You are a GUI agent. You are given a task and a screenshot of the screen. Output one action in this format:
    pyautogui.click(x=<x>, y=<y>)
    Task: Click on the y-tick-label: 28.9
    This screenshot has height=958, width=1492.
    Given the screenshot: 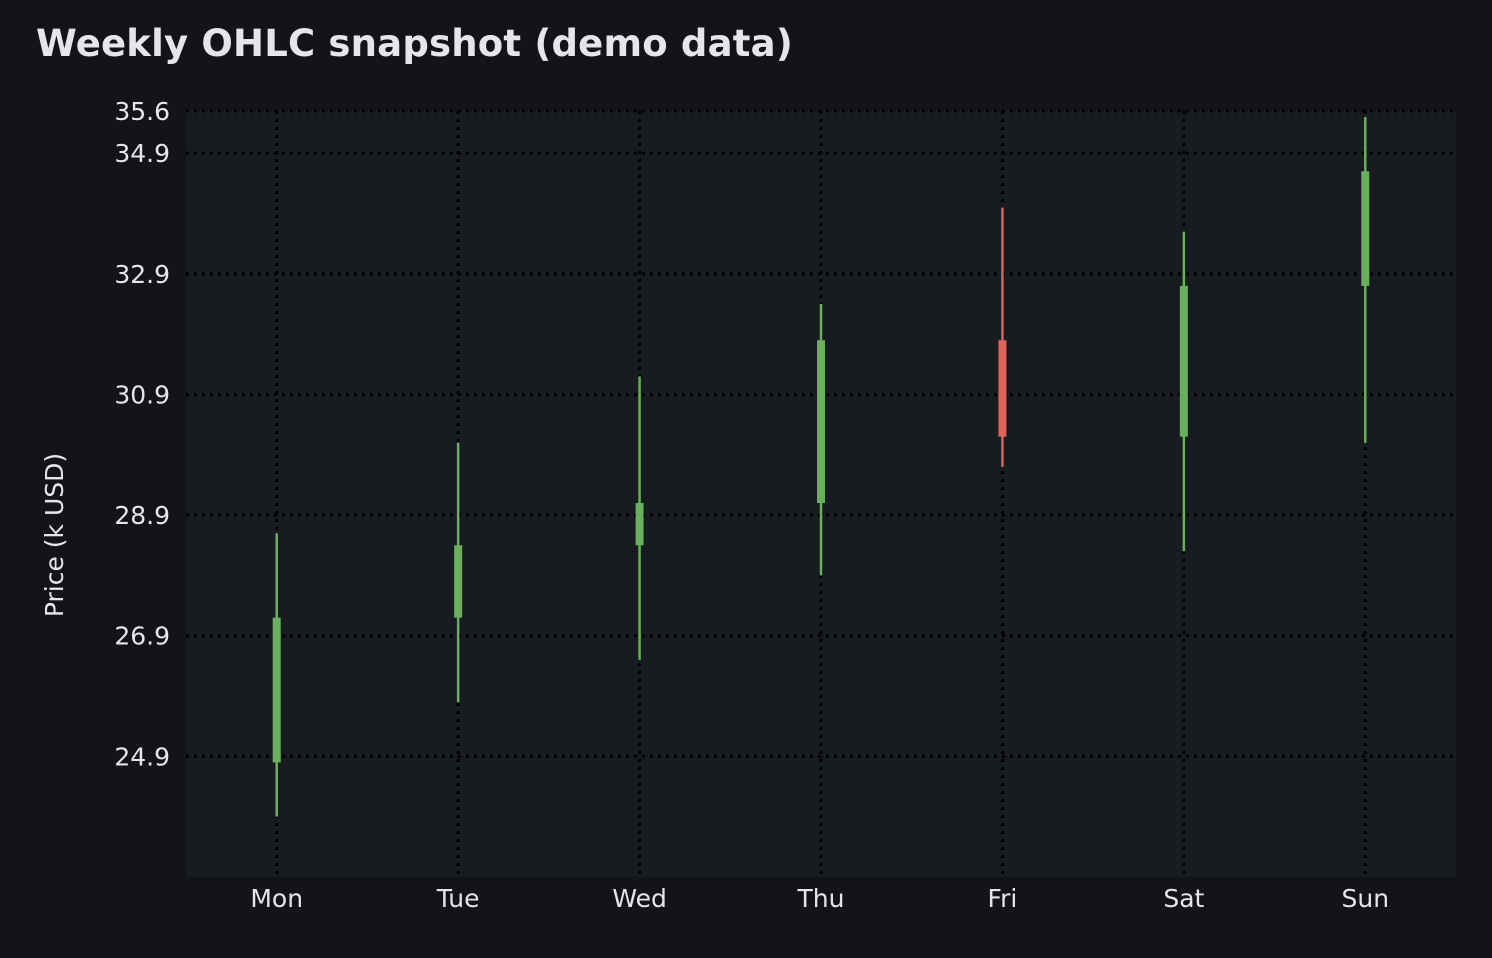 What is the action you would take?
    pyautogui.click(x=142, y=515)
    